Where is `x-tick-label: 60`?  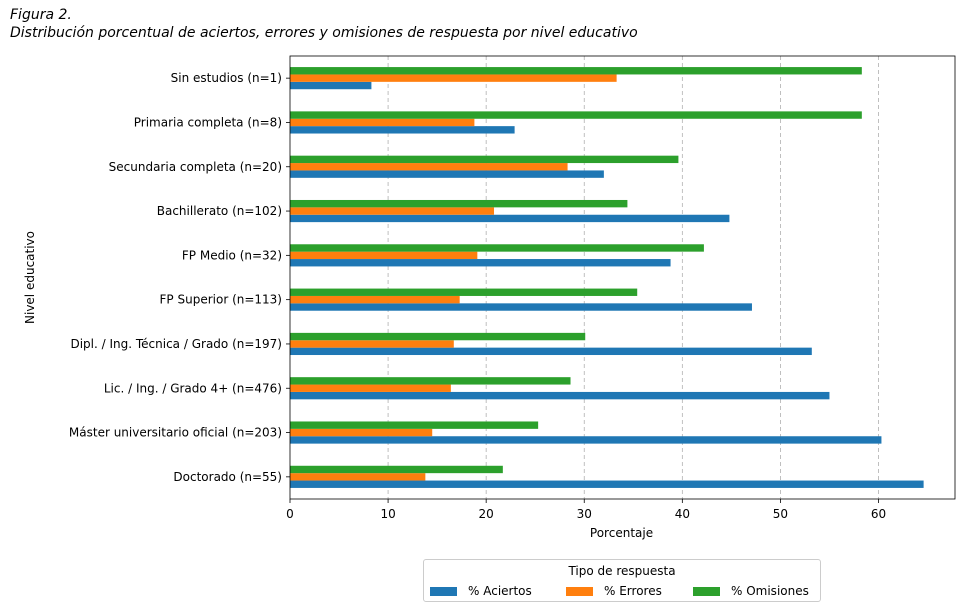
x-tick-label: 60 is located at coordinates (878, 514).